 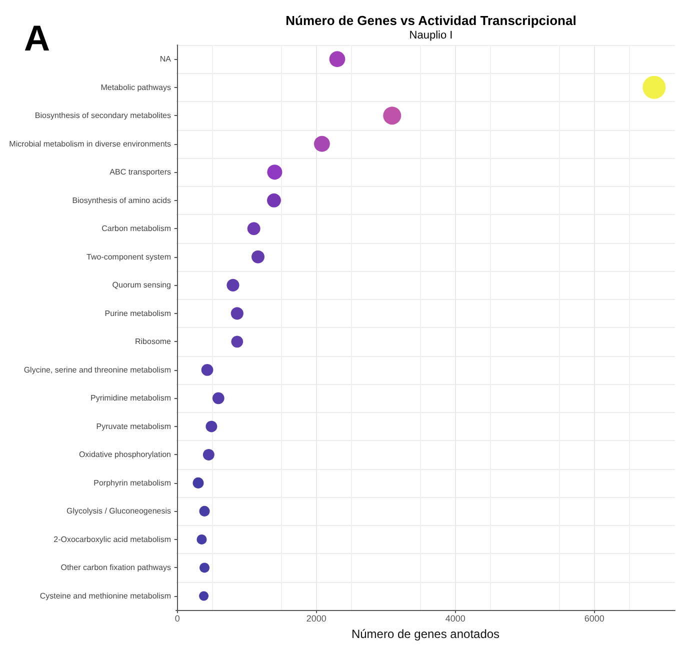 What do you see at coordinates (141, 285) in the screenshot?
I see `y-tick-label: Quorum sensing` at bounding box center [141, 285].